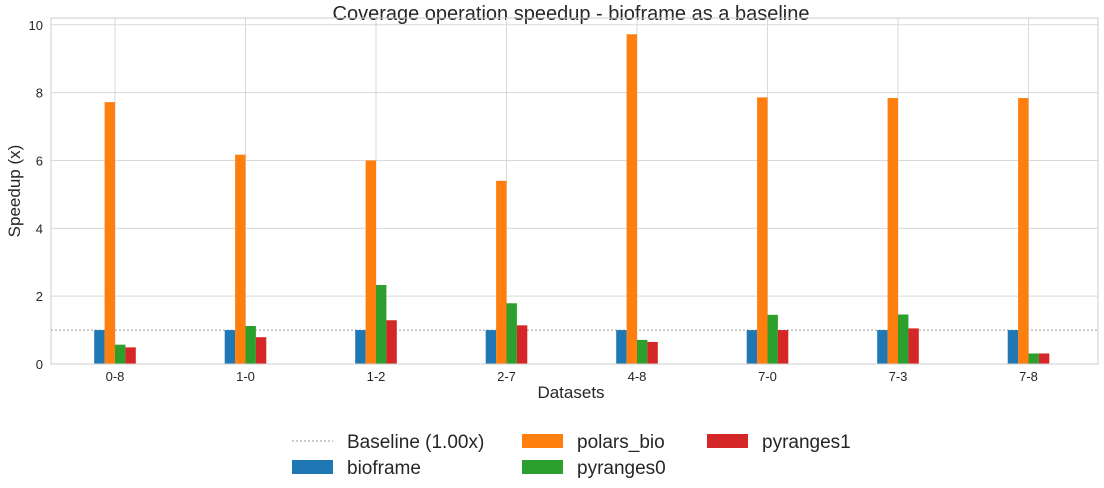 This screenshot has width=1104, height=488. Describe the element at coordinates (39, 296) in the screenshot. I see `y-tick-label: 2` at that location.